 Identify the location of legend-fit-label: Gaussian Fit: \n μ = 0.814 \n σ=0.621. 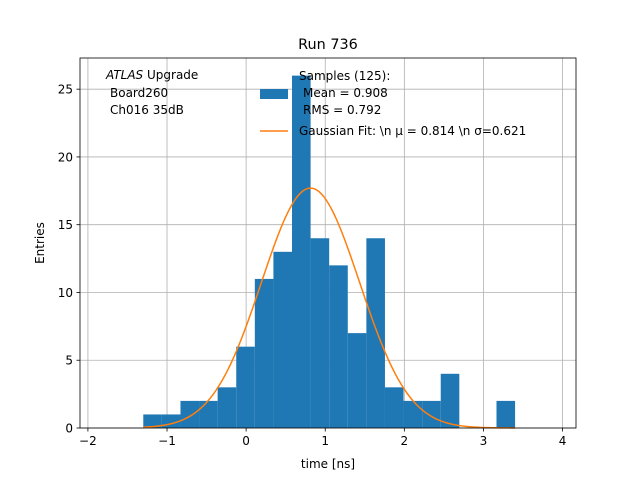
(412, 131).